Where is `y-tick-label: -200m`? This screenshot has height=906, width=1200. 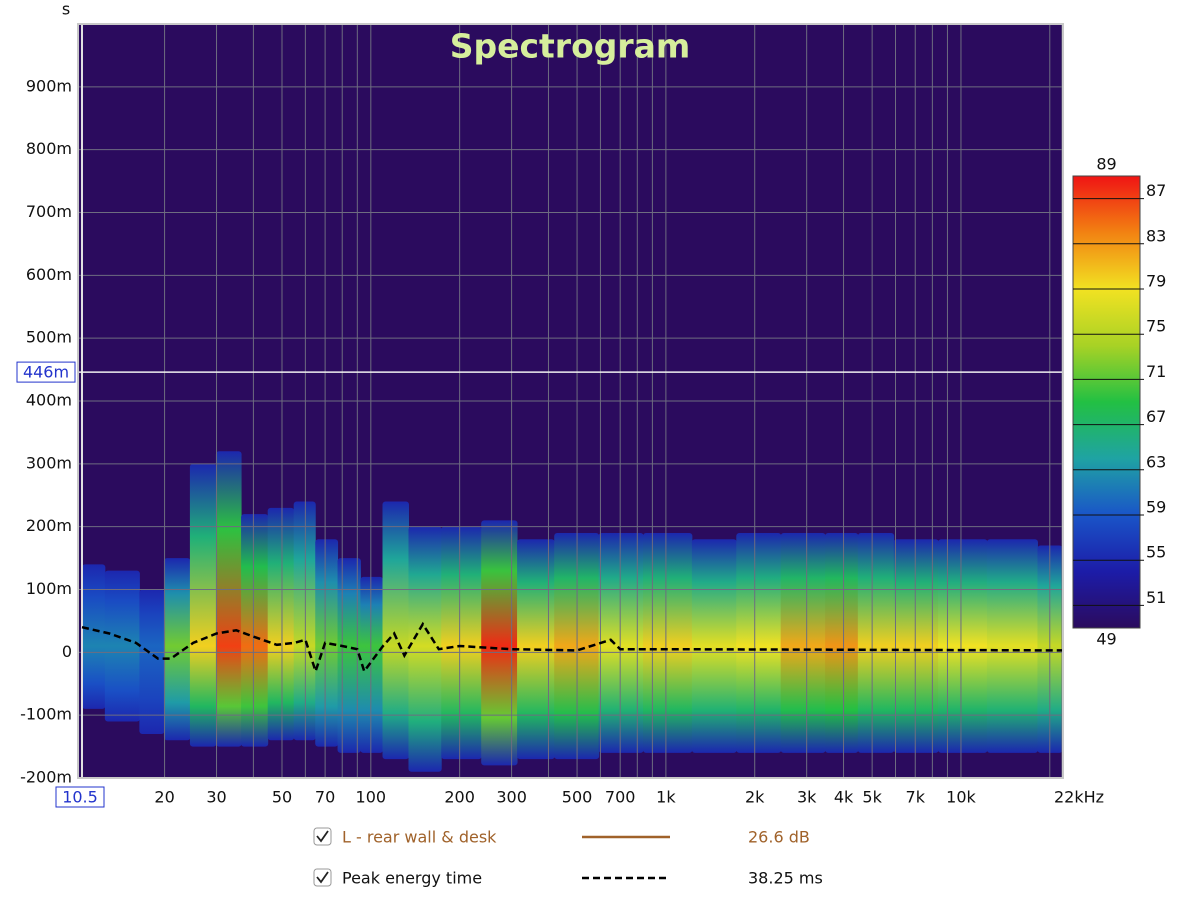 y-tick-label: -200m is located at coordinates (46, 777).